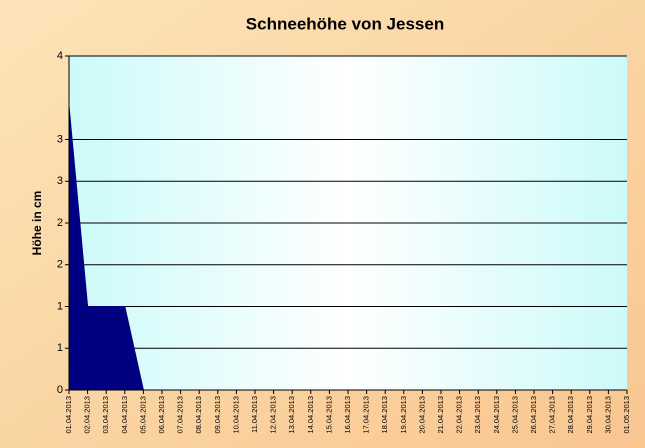 This screenshot has width=645, height=448. Describe the element at coordinates (440, 415) in the screenshot. I see `x-tick-label: 21.04.2013` at that location.